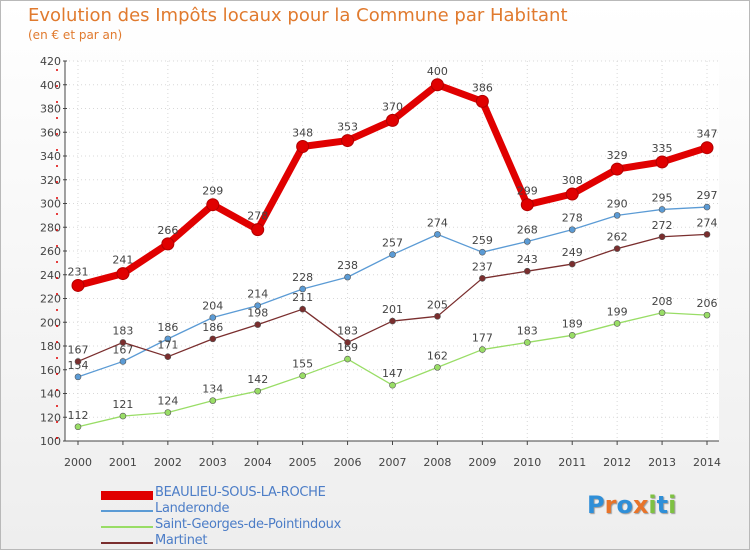 The image size is (750, 551). I want to click on x-tick-label: 2014, so click(707, 462).